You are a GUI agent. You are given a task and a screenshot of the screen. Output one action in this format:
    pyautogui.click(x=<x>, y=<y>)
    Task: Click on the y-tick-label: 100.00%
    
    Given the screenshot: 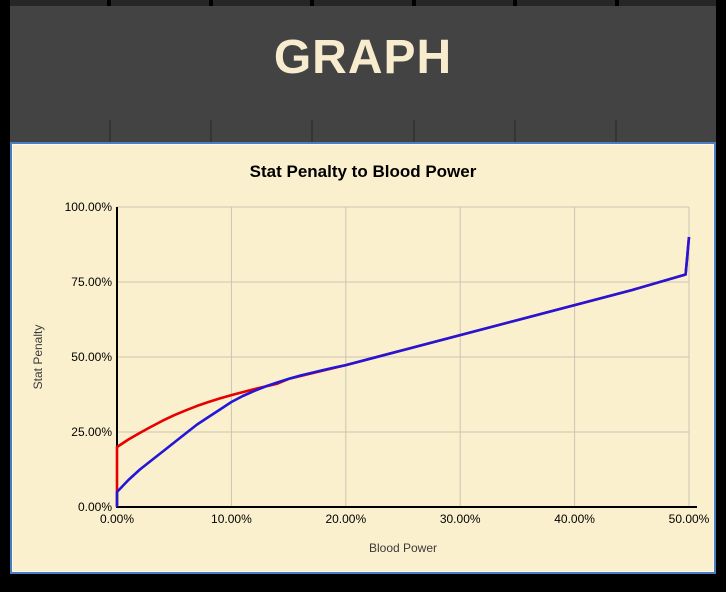 What is the action you would take?
    pyautogui.click(x=88, y=207)
    